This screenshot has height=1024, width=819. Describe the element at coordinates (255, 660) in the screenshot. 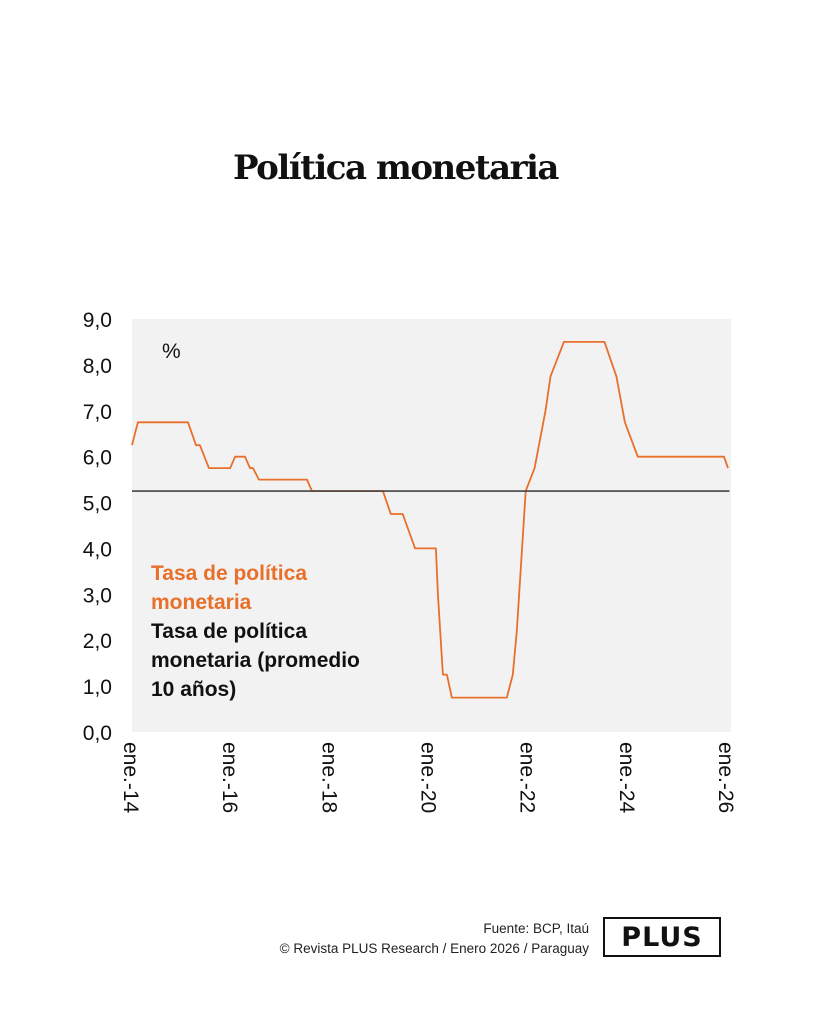

I see `legend-average: monetaria (promedio` at that location.